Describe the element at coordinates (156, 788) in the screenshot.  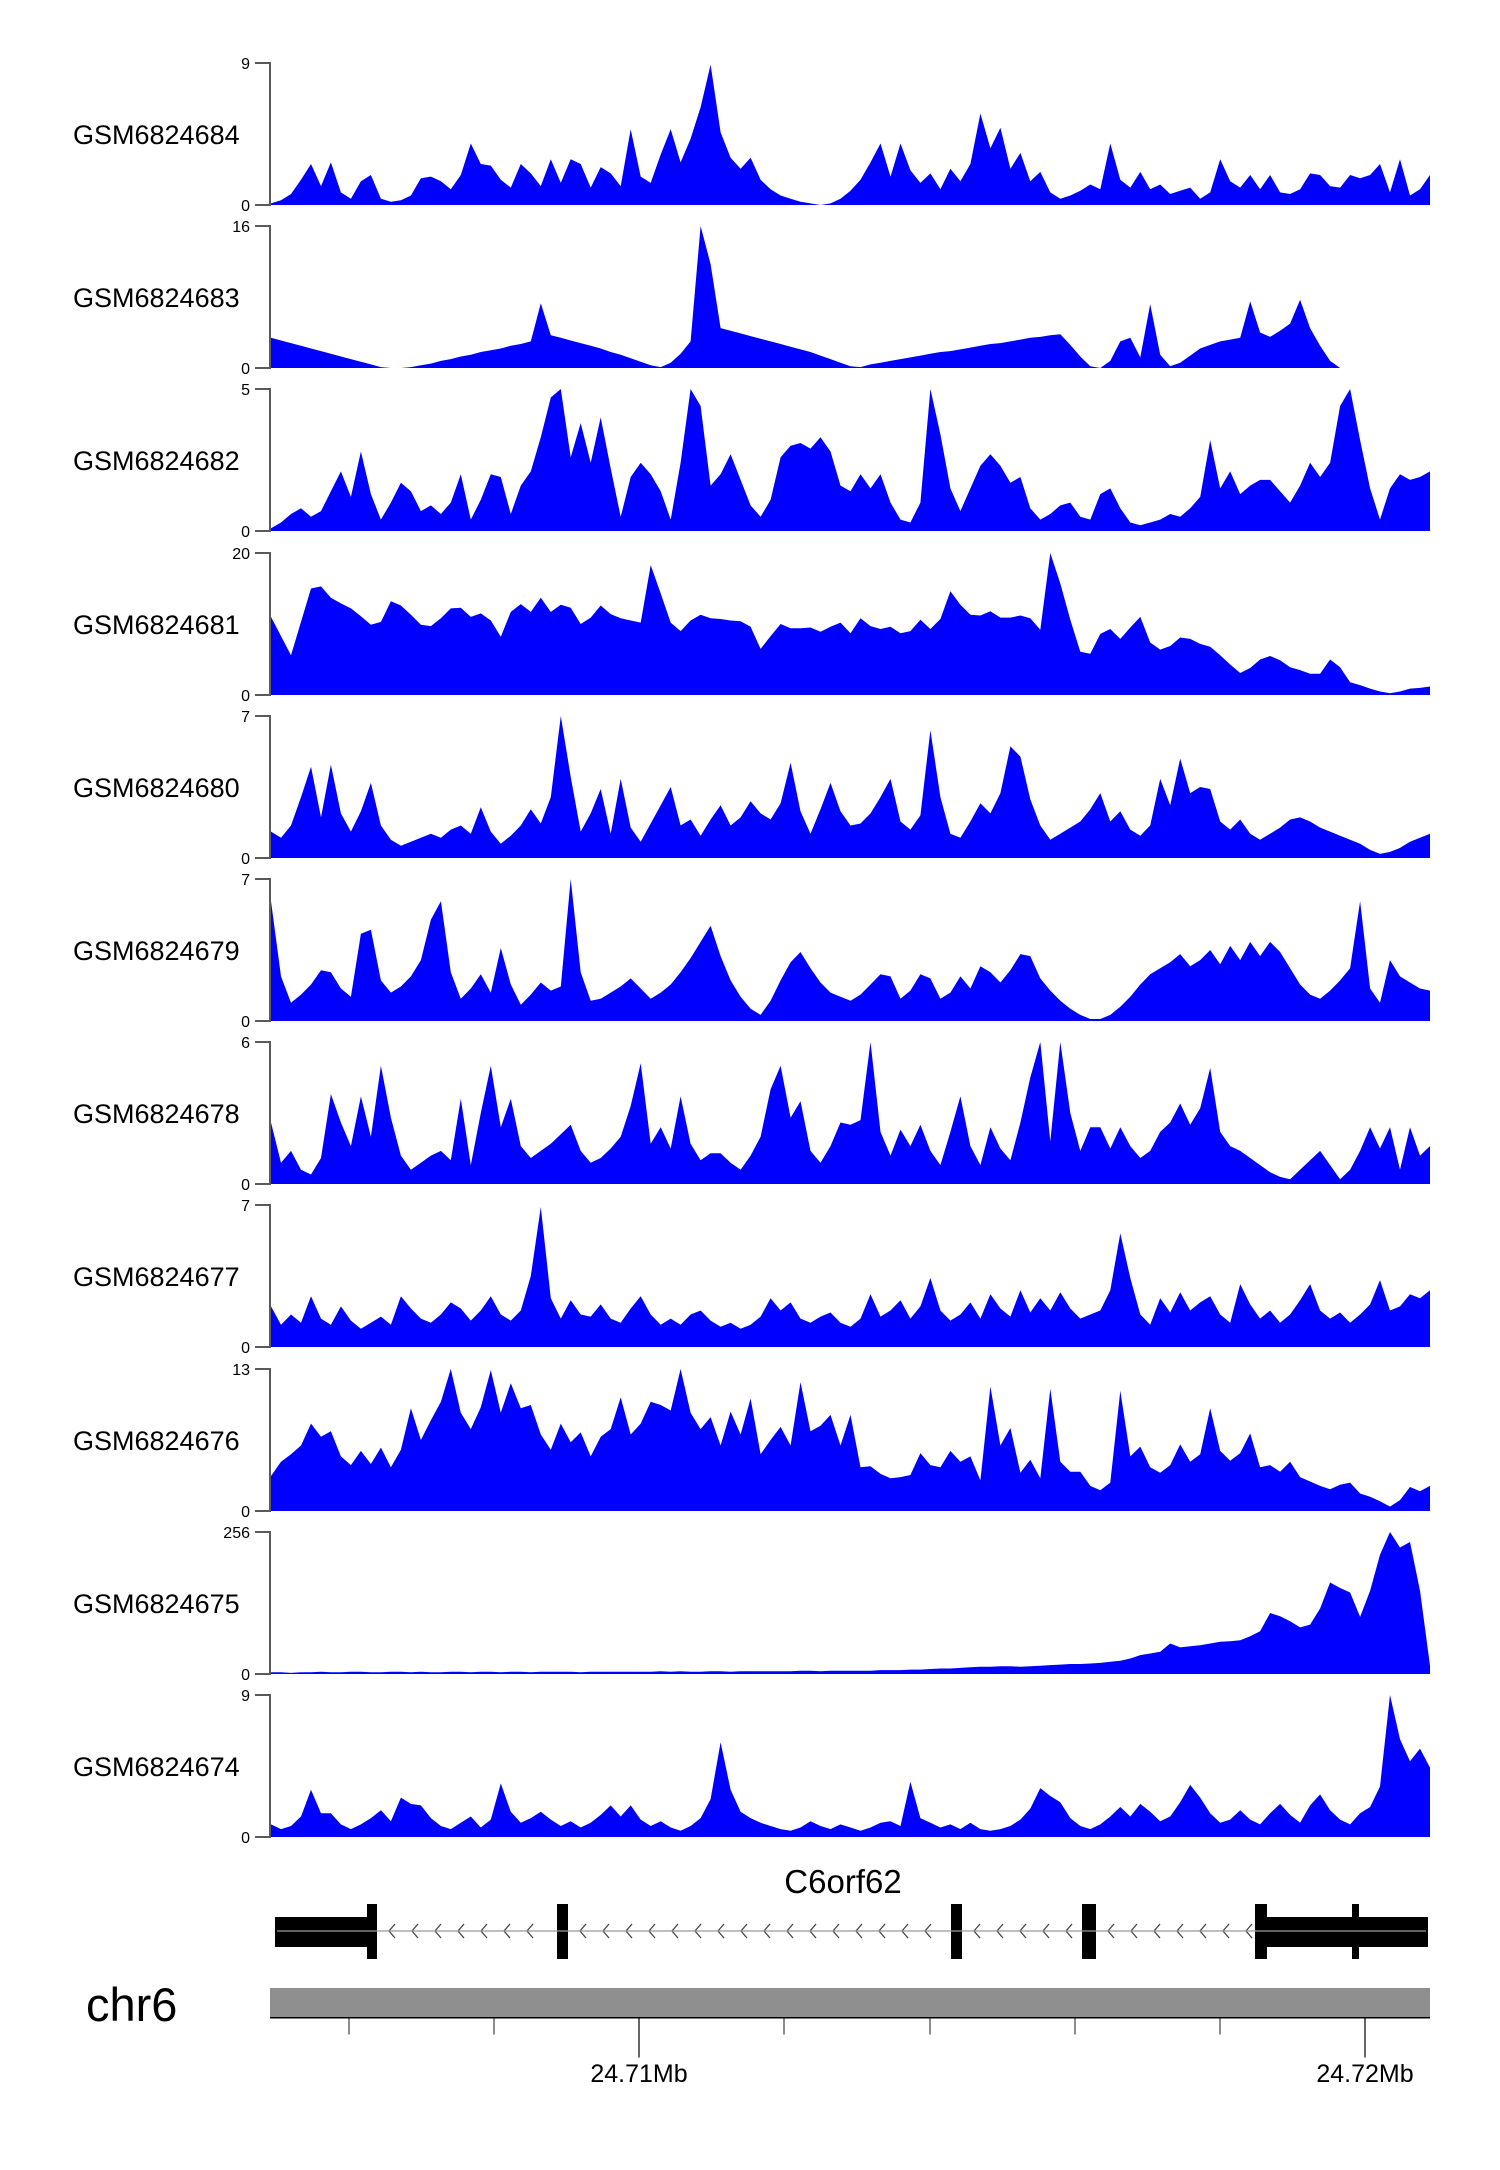
I see `track-label: GSM6824680` at that location.